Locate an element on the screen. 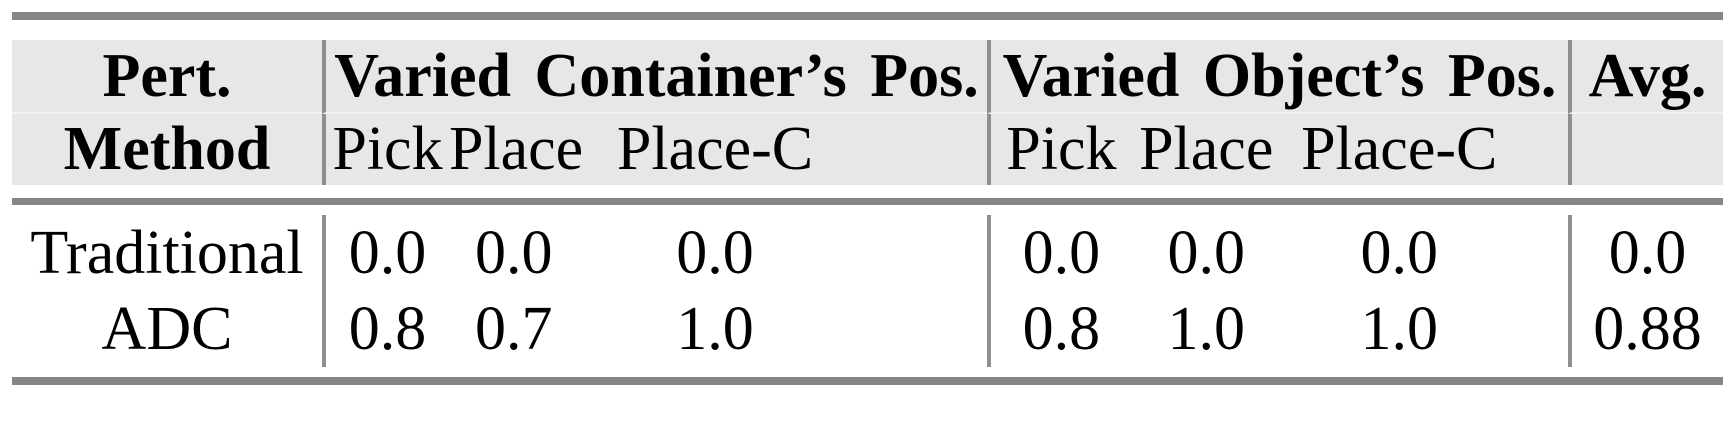 The width and height of the screenshot is (1735, 442). avg-values-column: 0.0 0.88 is located at coordinates (1645, 291).